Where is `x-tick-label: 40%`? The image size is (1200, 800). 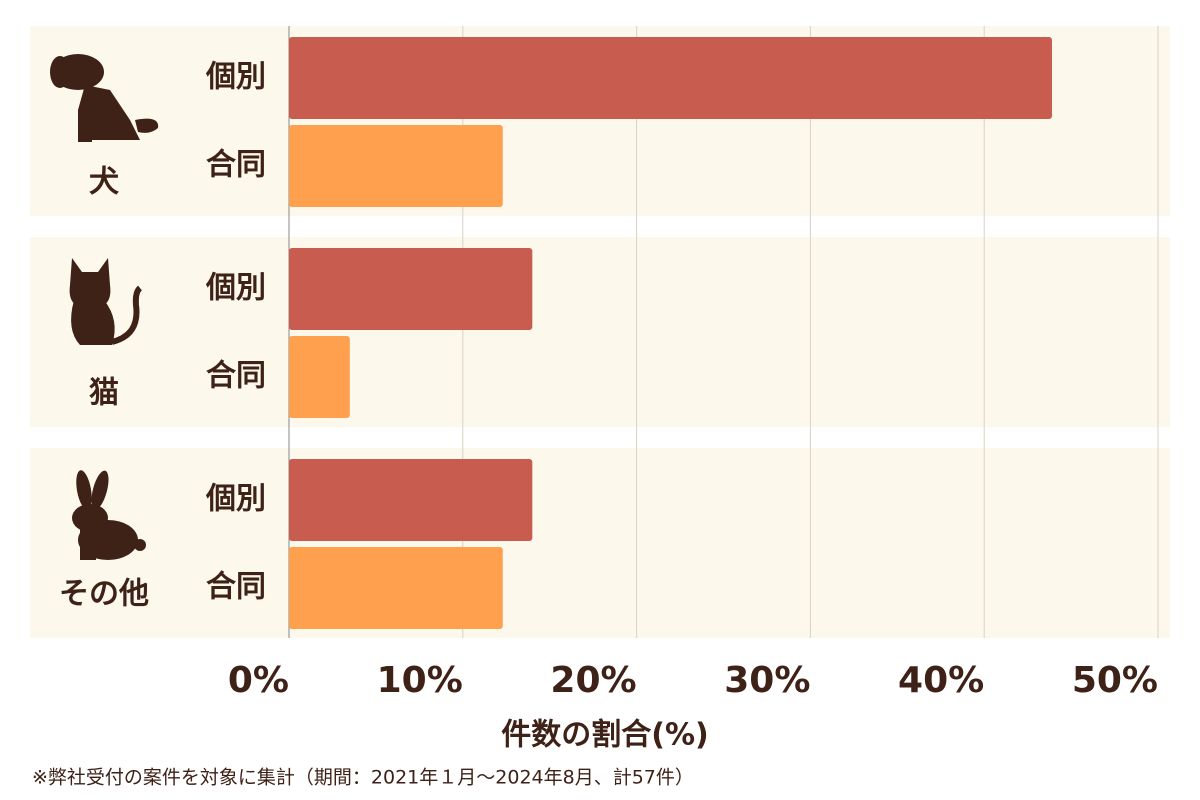
x-tick-label: 40% is located at coordinates (941, 680).